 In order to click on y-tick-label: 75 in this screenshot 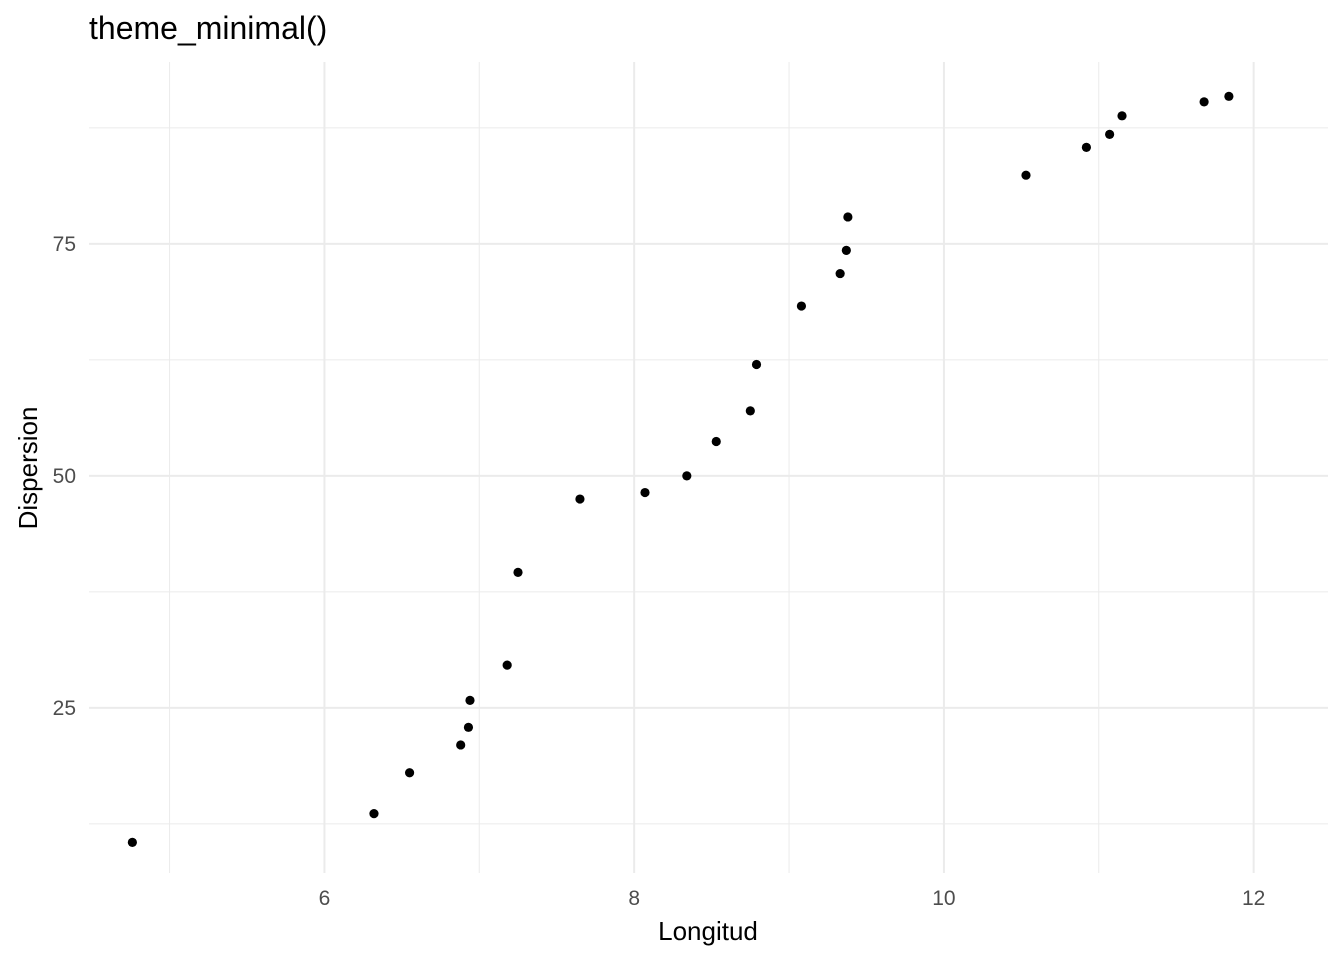, I will do `click(64, 244)`.